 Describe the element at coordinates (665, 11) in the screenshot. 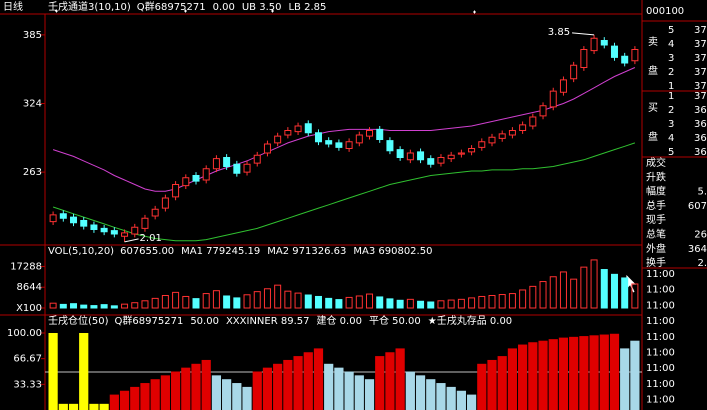

I see `stock-code: 000100` at that location.